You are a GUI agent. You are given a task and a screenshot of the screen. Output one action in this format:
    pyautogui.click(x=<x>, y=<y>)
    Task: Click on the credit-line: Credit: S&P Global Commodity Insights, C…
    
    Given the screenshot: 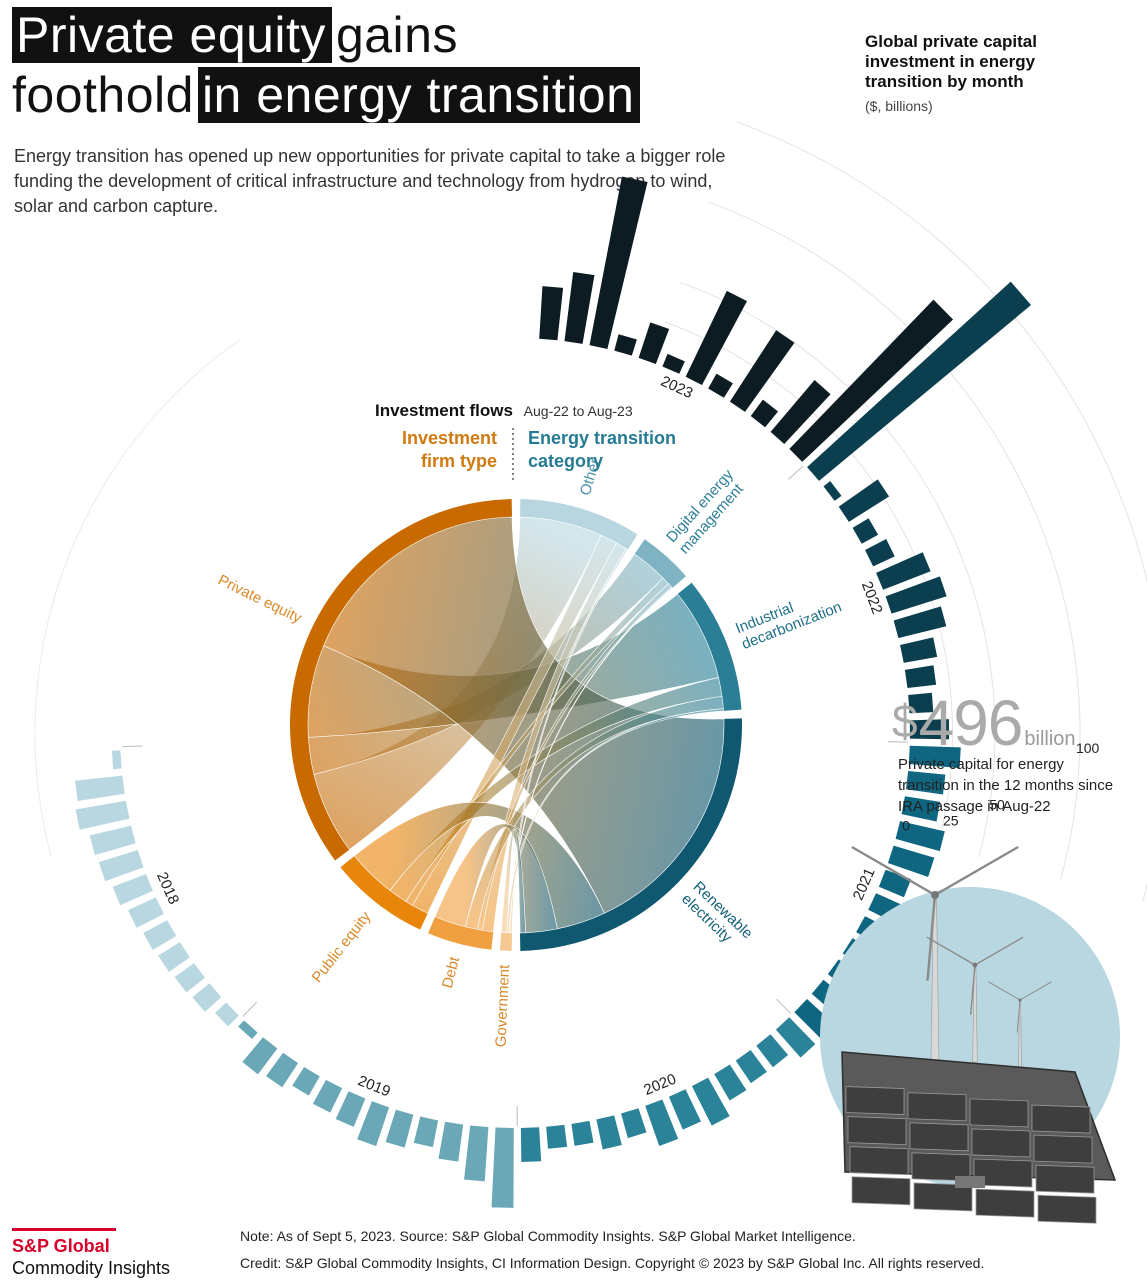 What is the action you would take?
    pyautogui.click(x=612, y=1263)
    